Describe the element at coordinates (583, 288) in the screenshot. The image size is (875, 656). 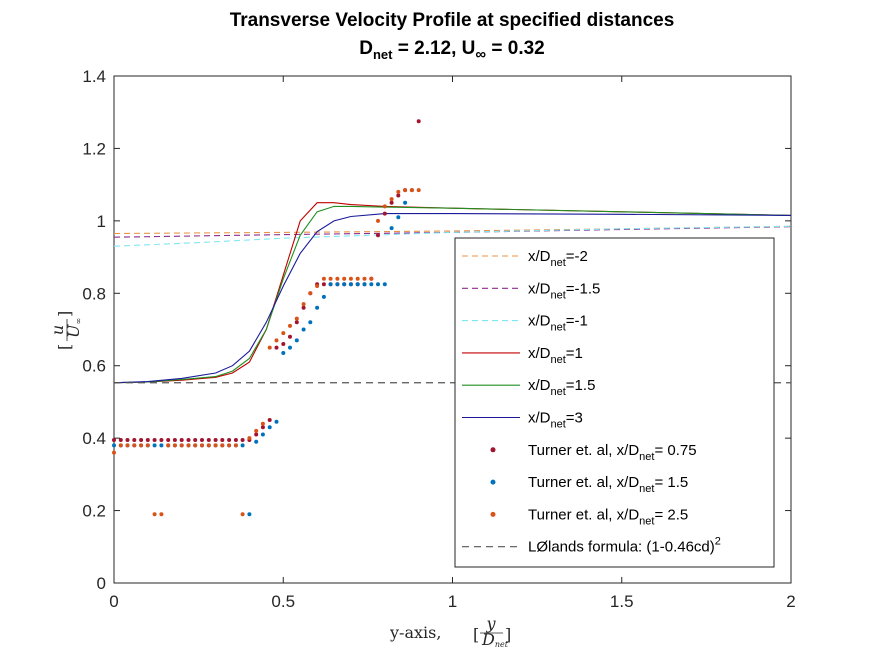
I see `legend-label-2-suffix: =-1.5` at that location.